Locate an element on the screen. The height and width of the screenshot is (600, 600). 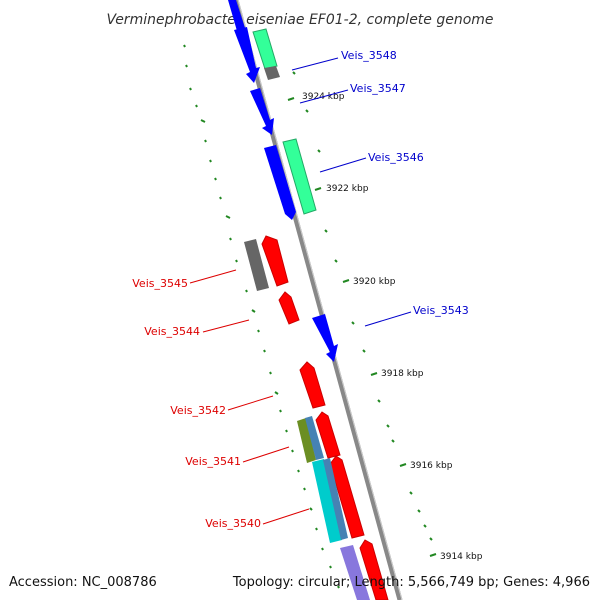
gene-veis-3543-cds is located at coordinates (325, 338).